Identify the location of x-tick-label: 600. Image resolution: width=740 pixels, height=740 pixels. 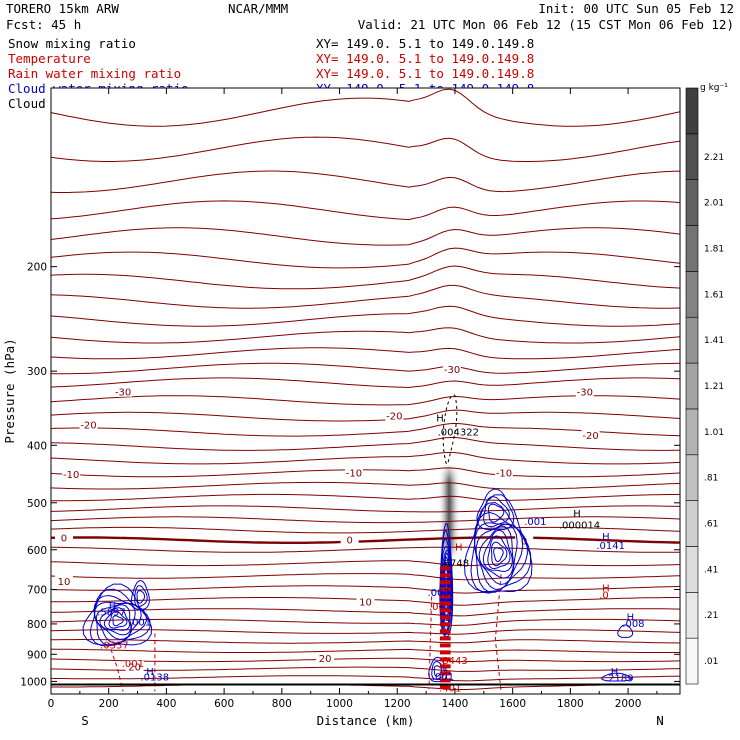
(224, 704).